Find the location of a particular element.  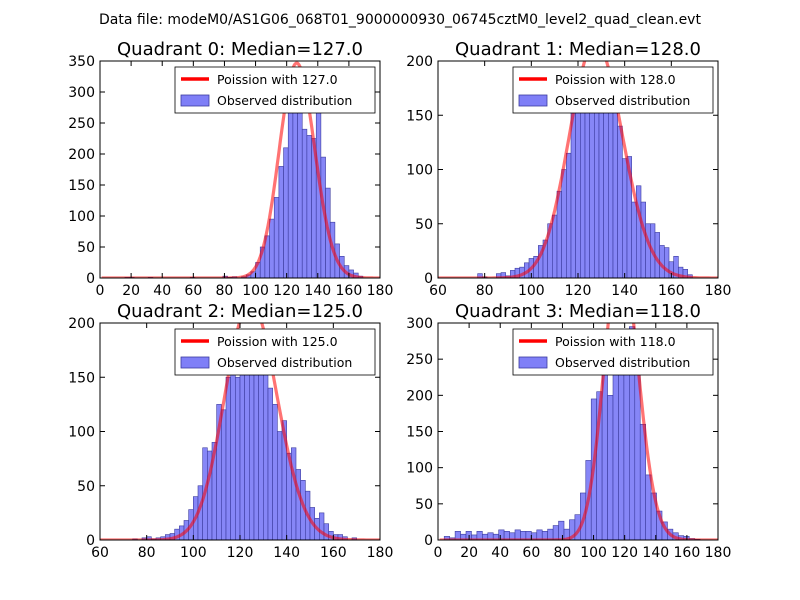

legend: Poission with 128.0 Observed distribution is located at coordinates (613, 90).